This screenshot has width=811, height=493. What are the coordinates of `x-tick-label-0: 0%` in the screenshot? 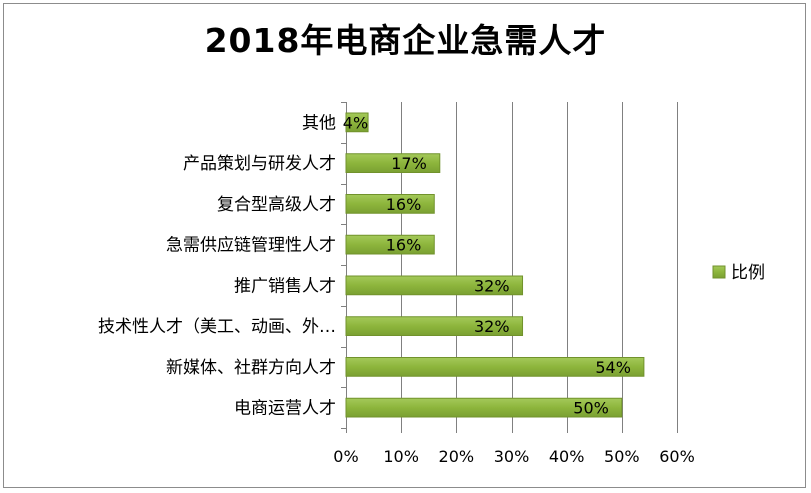 It's located at (345, 456).